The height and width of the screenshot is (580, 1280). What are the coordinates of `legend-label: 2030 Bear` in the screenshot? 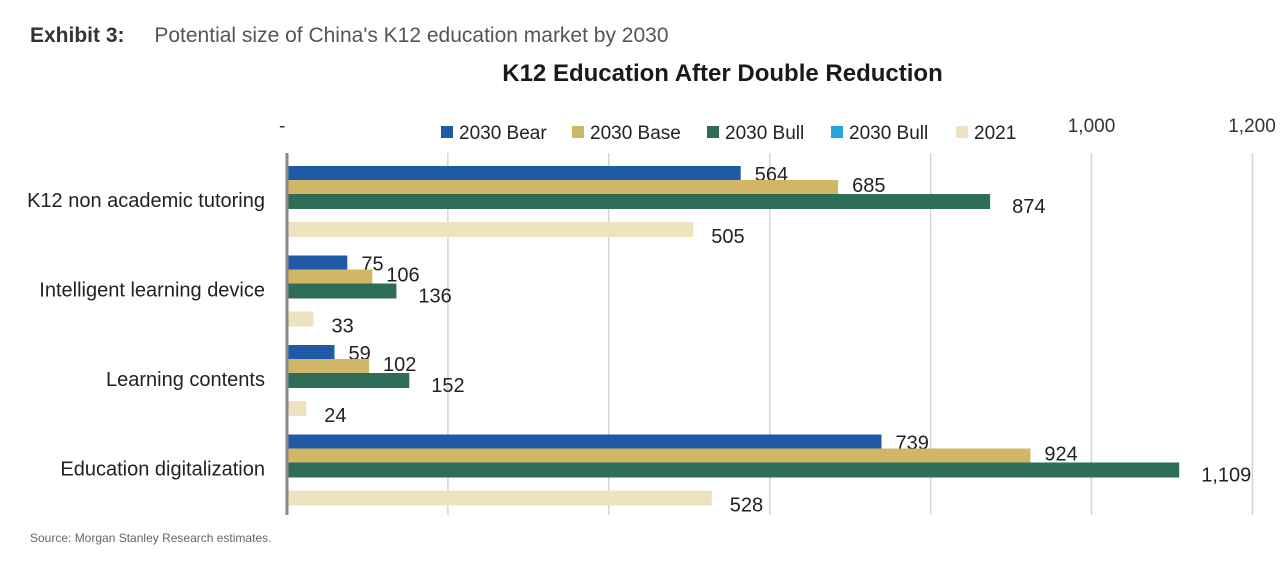 It's located at (503, 133).